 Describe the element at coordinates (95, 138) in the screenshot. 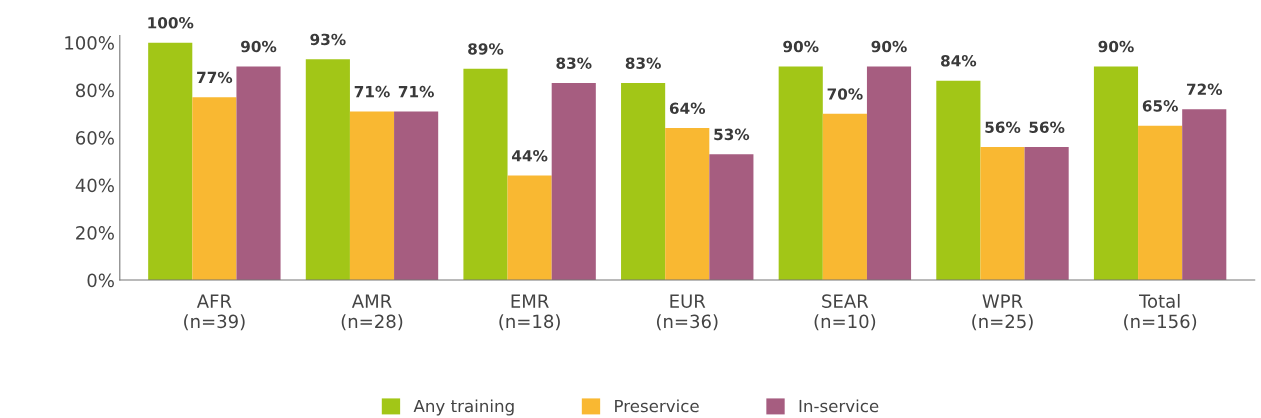

I see `y-tick-label: 60%` at that location.